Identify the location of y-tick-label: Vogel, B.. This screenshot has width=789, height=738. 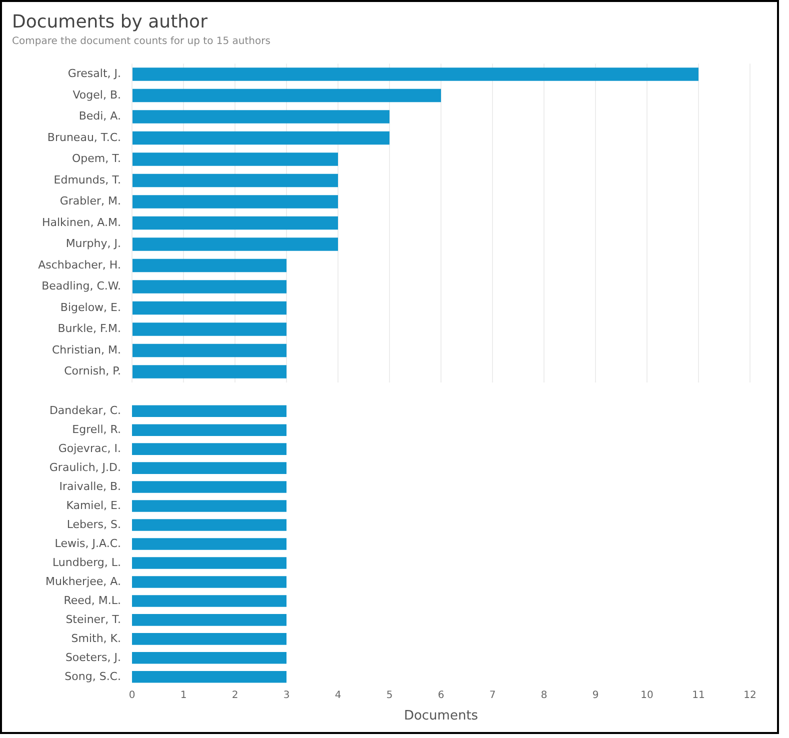
(96, 95).